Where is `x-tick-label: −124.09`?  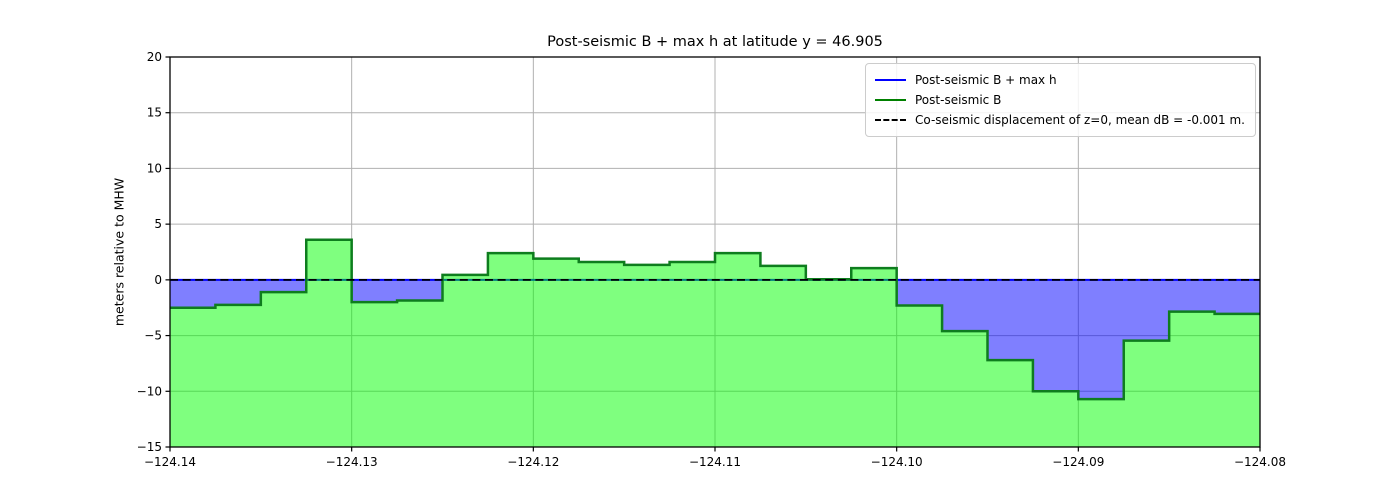 x-tick-label: −124.09 is located at coordinates (1078, 462).